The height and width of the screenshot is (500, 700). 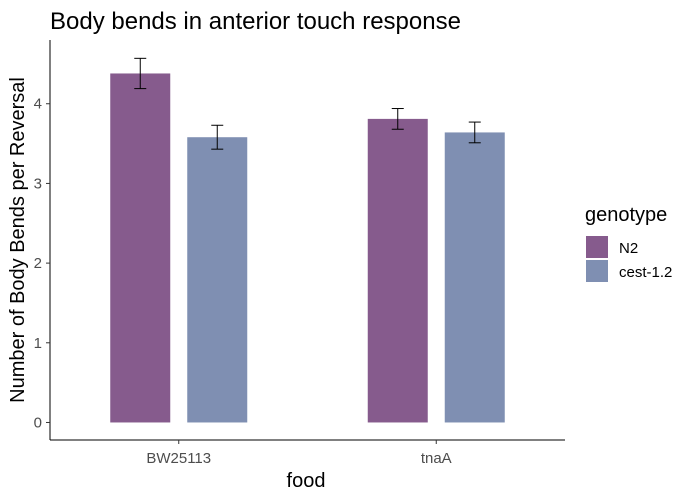 I want to click on y-tick-label: 2, so click(x=38, y=263).